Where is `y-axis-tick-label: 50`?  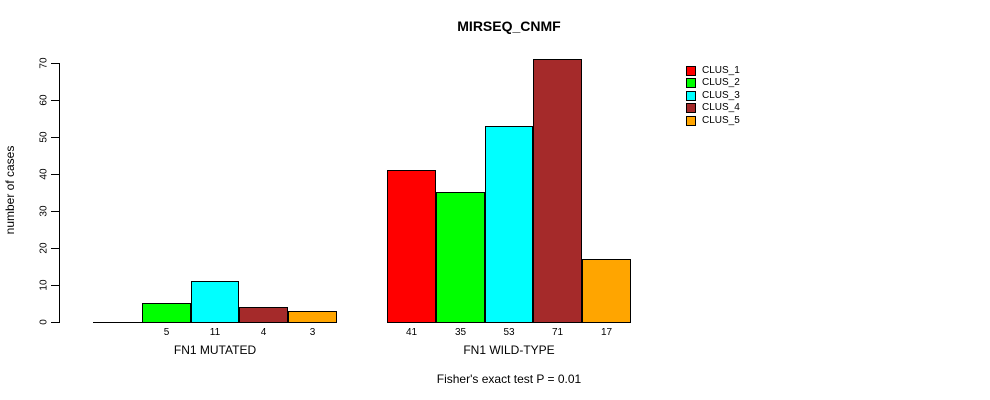
y-axis-tick-label: 50 is located at coordinates (44, 137).